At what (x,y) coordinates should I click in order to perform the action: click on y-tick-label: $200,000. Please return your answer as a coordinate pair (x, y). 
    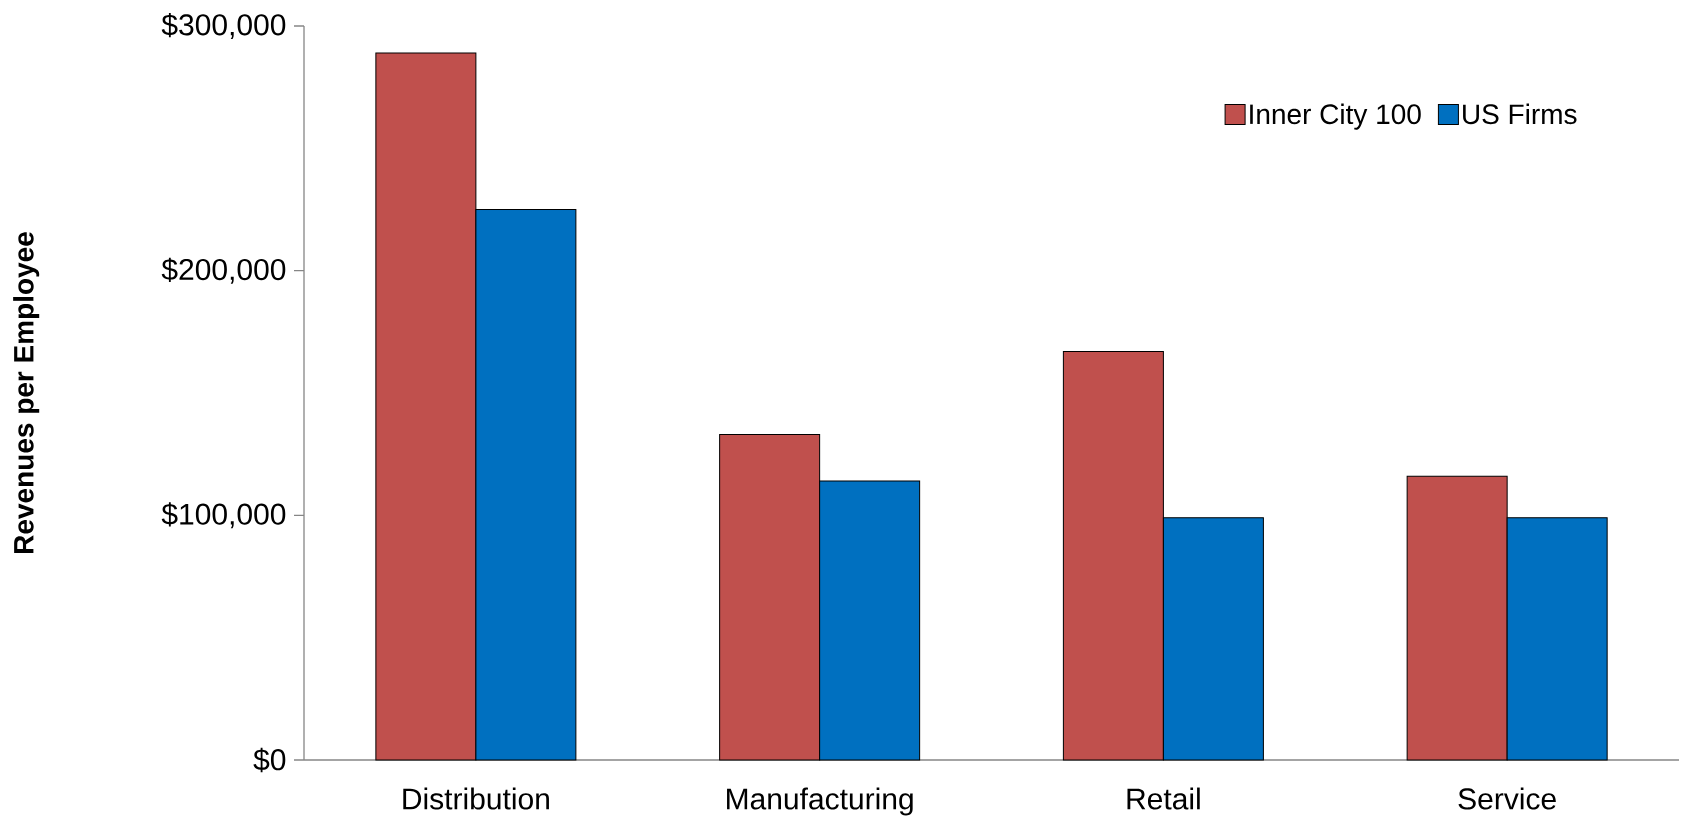
    Looking at the image, I should click on (223, 270).